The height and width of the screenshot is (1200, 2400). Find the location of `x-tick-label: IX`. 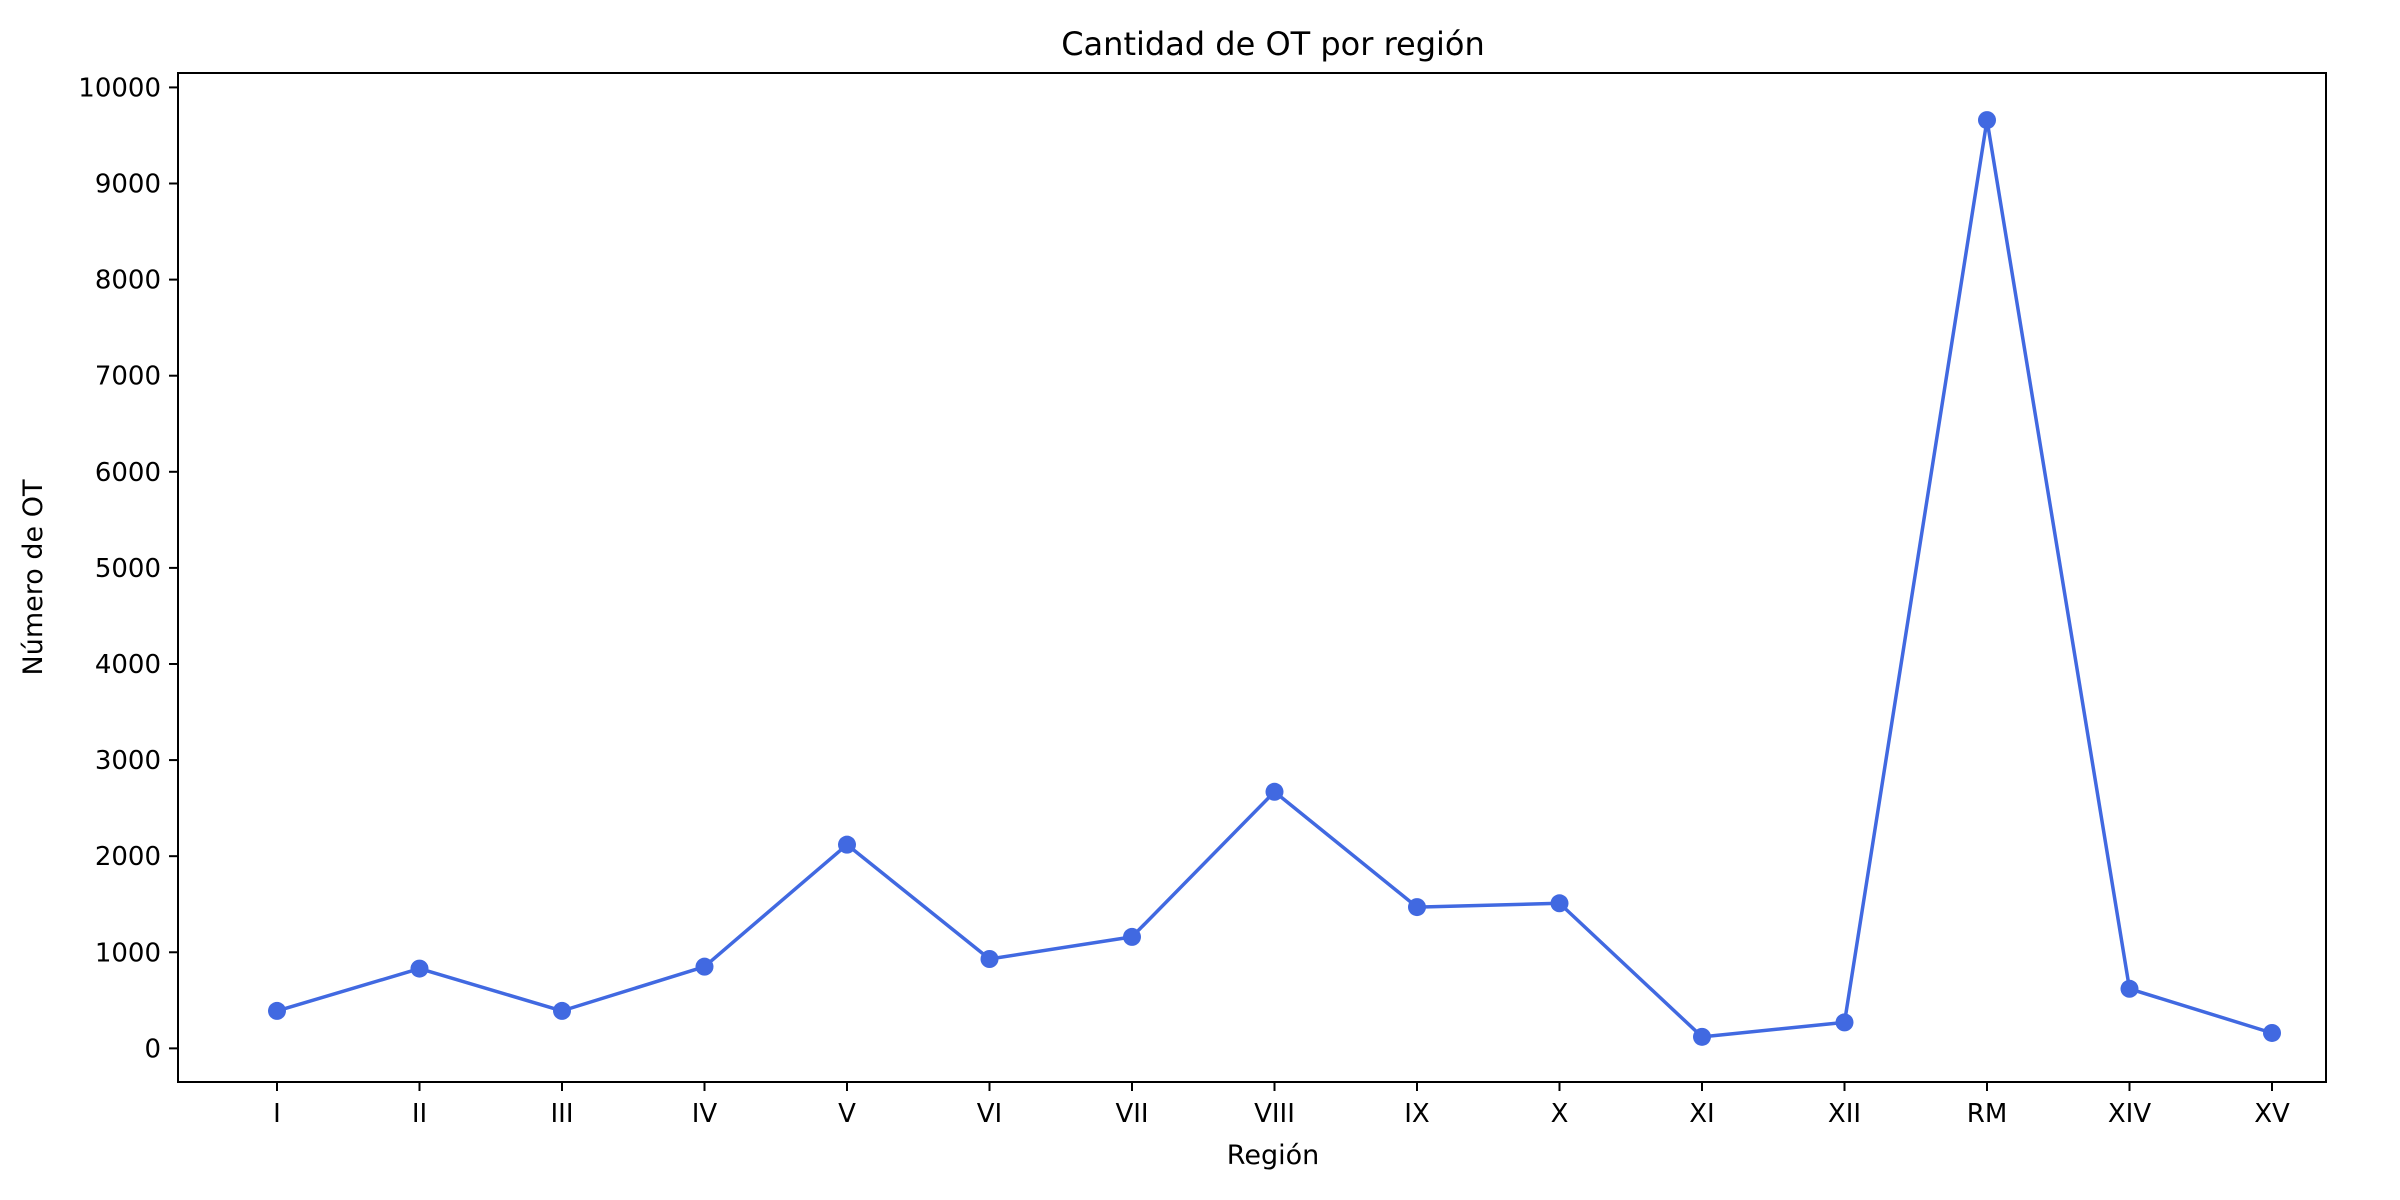

x-tick-label: IX is located at coordinates (1416, 1114).